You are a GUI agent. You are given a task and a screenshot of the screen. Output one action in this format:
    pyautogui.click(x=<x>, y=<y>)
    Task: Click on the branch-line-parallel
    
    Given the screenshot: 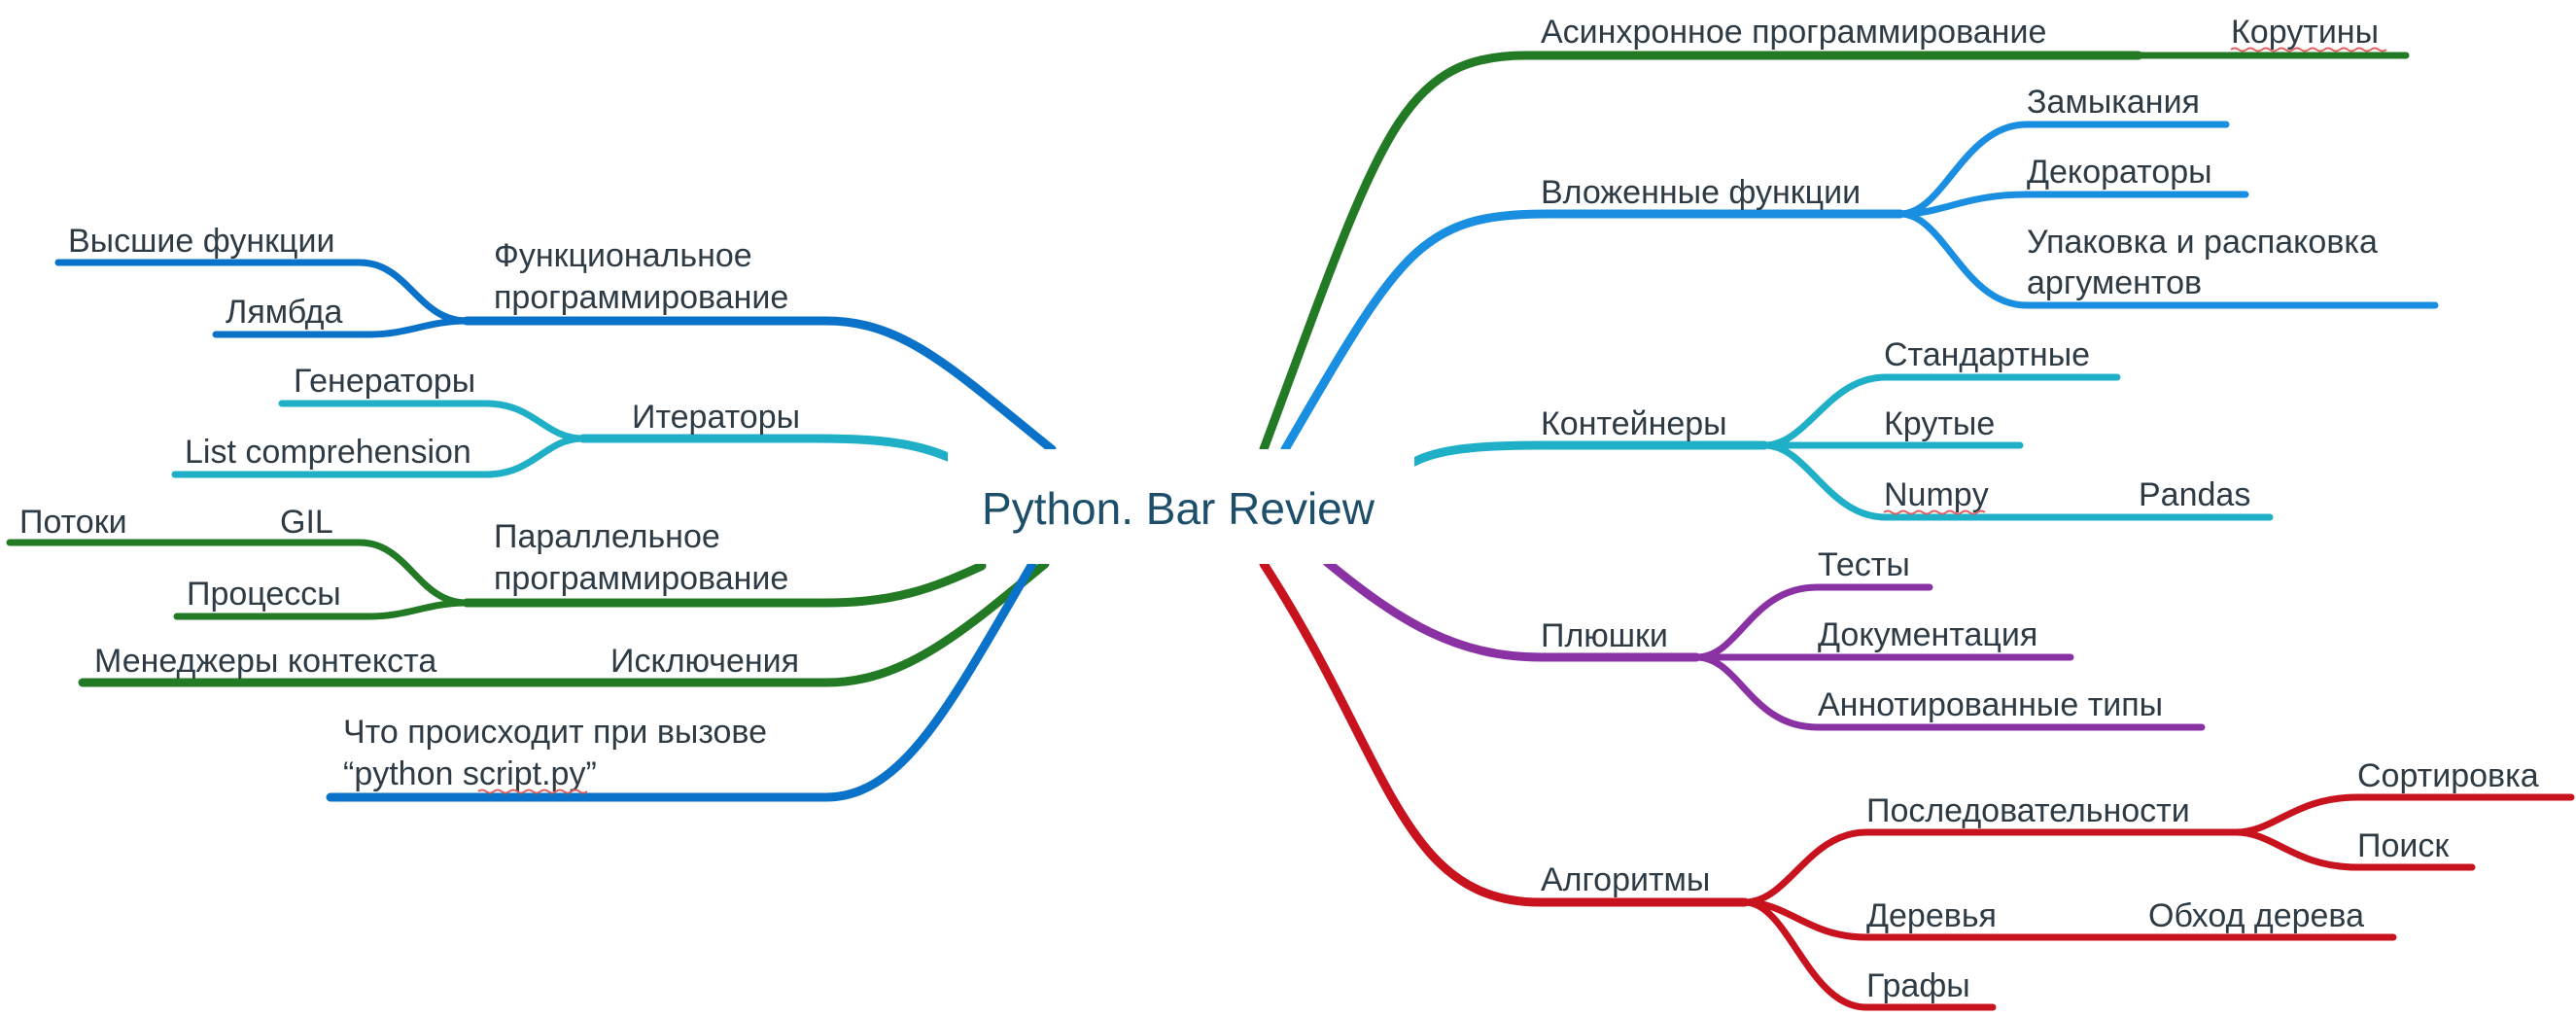 What is the action you would take?
    pyautogui.click(x=724, y=584)
    